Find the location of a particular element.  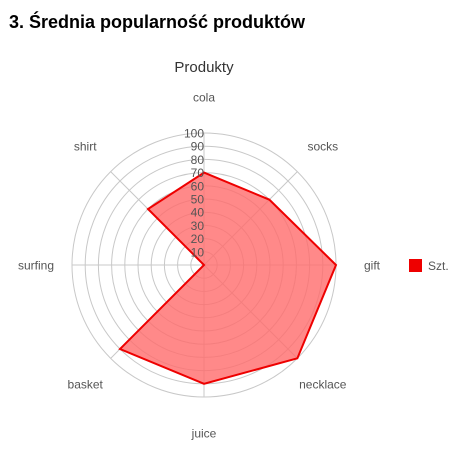

category-label: juice is located at coordinates (204, 434).